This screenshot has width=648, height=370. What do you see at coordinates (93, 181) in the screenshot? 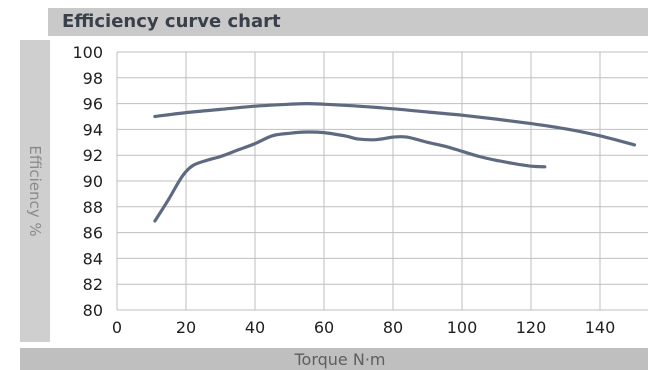
I see `y-tick-label: 90` at bounding box center [93, 181].